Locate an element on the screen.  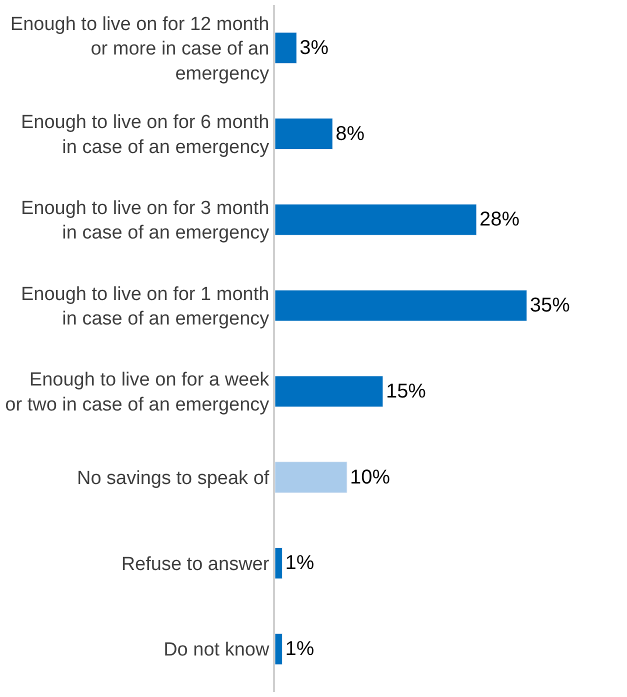
y-tick-label: Enough to live on for 1 month in case of an emergency is located at coordinates (145, 307).